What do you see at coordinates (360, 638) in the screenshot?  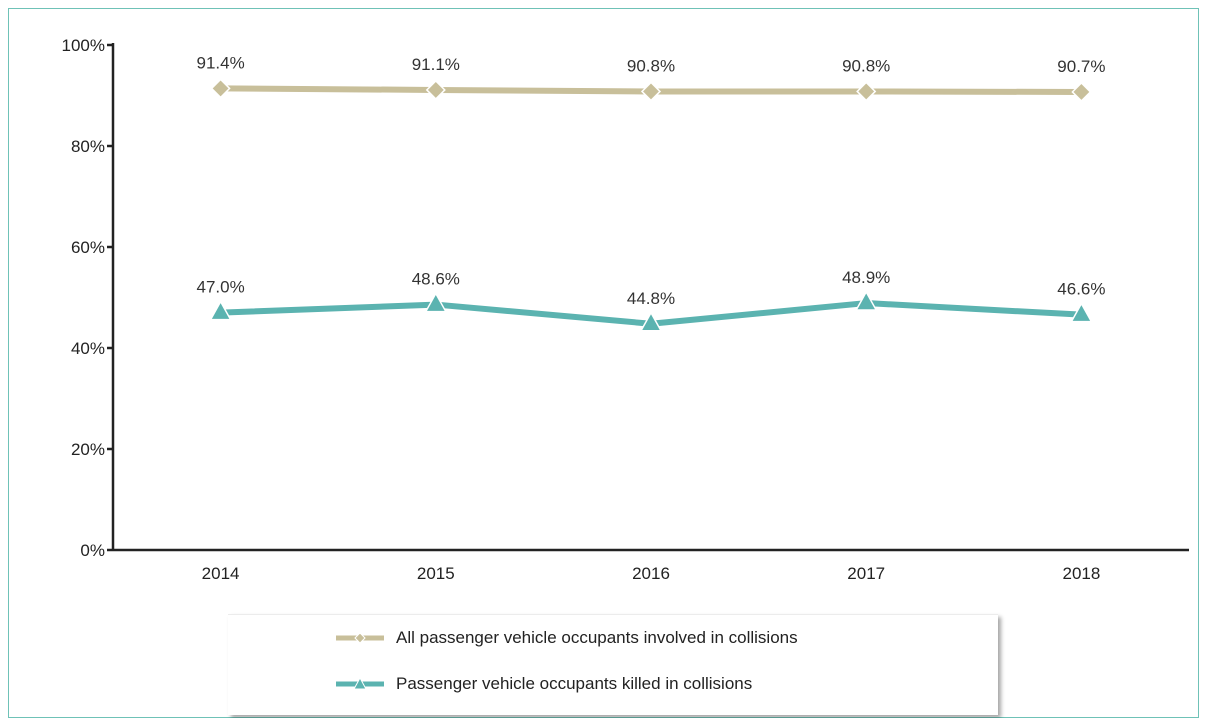 I see `legend-diamond-line-icon` at bounding box center [360, 638].